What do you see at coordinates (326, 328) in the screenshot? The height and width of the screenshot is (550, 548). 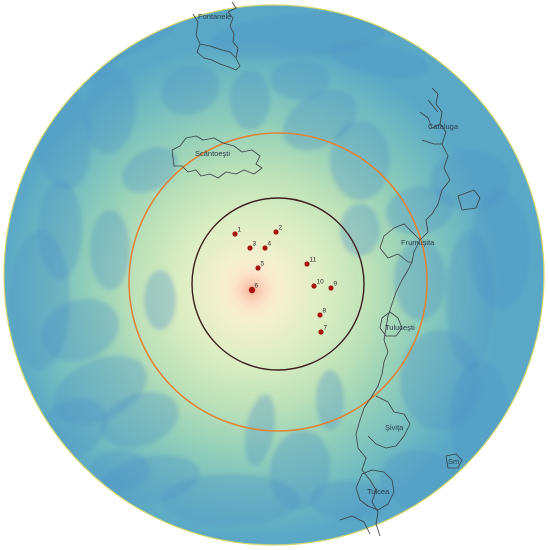 I see `site-label-7: 7` at bounding box center [326, 328].